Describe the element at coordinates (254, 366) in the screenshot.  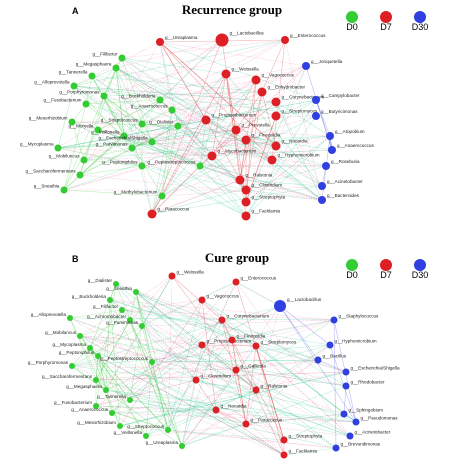
I see `node-label: g__Gallicola` at that location.